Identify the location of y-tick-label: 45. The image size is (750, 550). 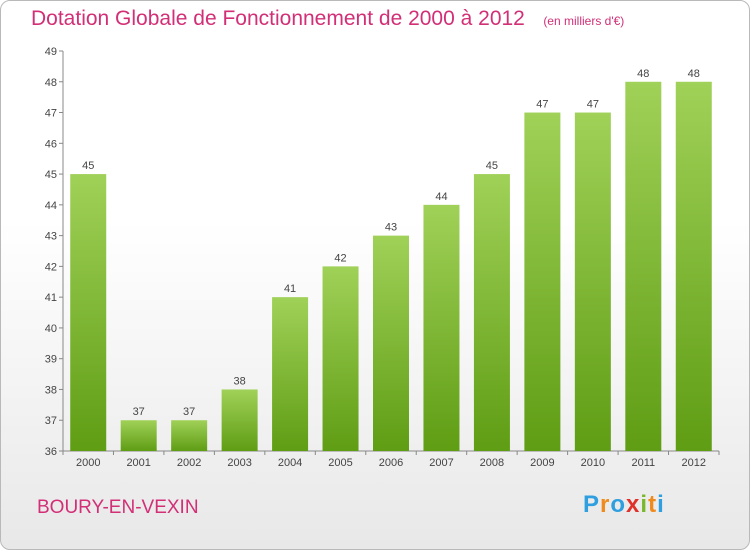
(51, 175).